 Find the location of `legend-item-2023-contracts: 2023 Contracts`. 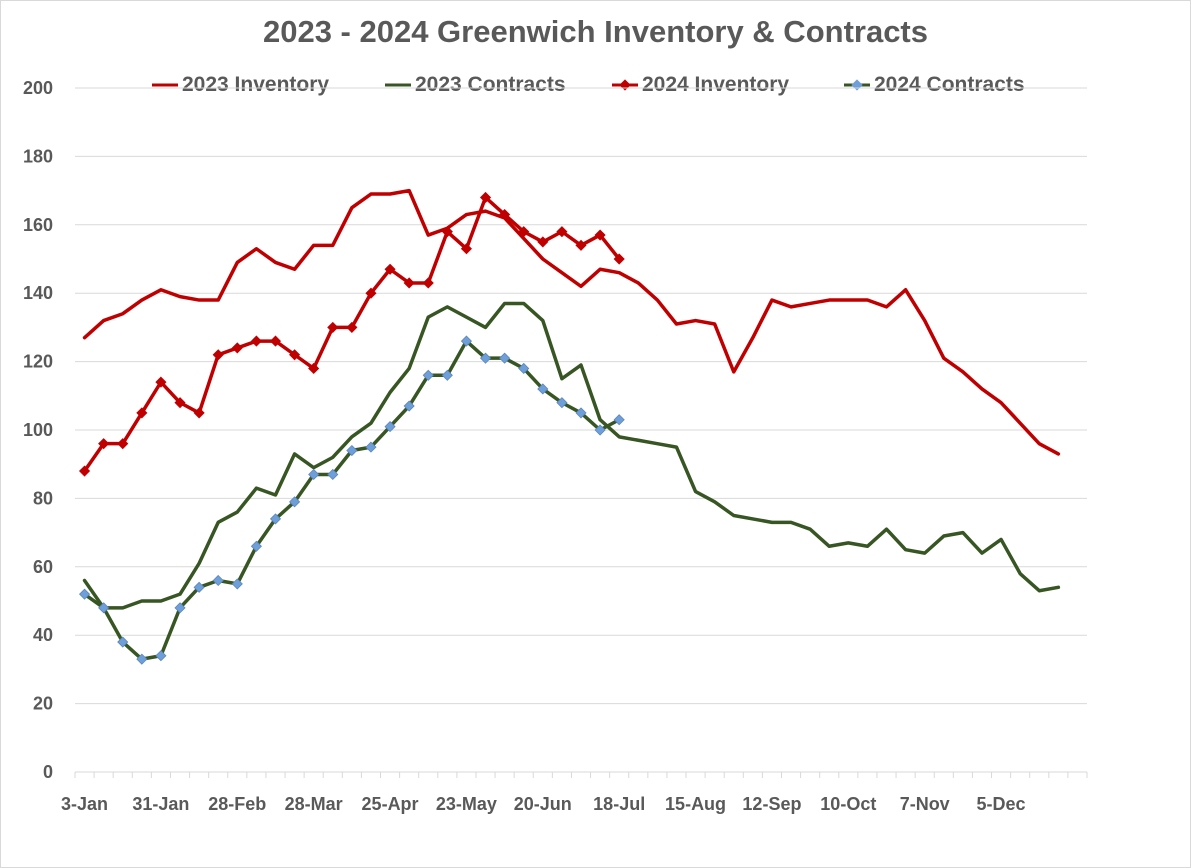

legend-item-2023-contracts: 2023 Contracts is located at coordinates (474, 85).